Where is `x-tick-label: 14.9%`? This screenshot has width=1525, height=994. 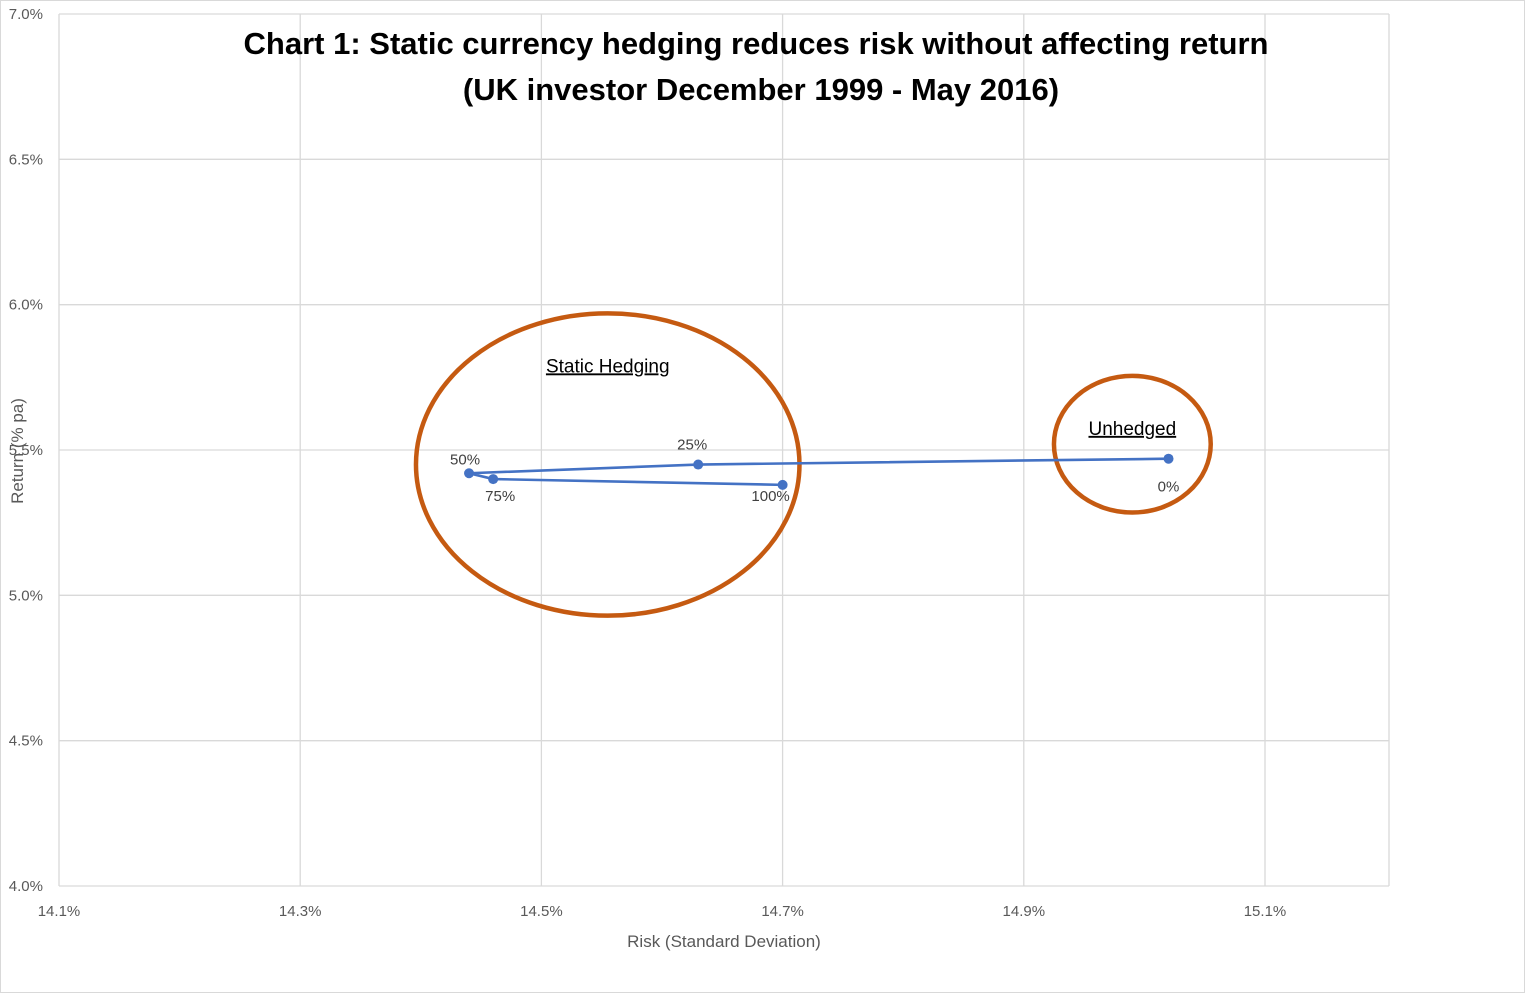
x-tick-label: 14.9% is located at coordinates (1024, 911).